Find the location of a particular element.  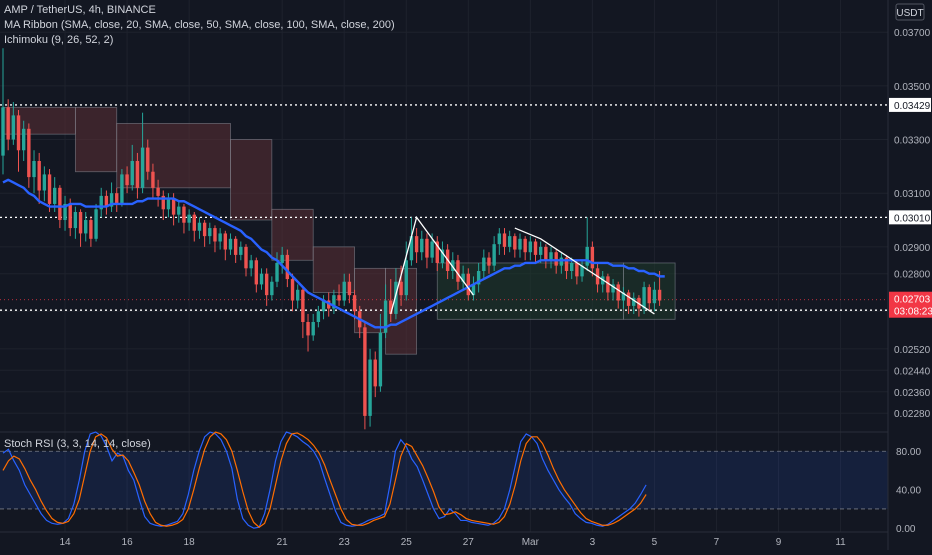

stoch-rsi-legend: Stoch RSI (3, 3, 14, 14, close) is located at coordinates (77, 444).